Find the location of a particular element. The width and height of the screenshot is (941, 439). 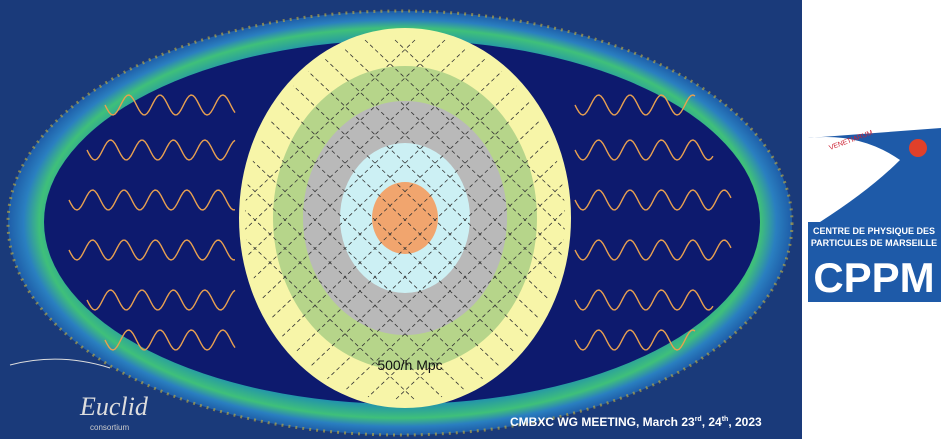

meeting-sup: rd is located at coordinates (698, 419).